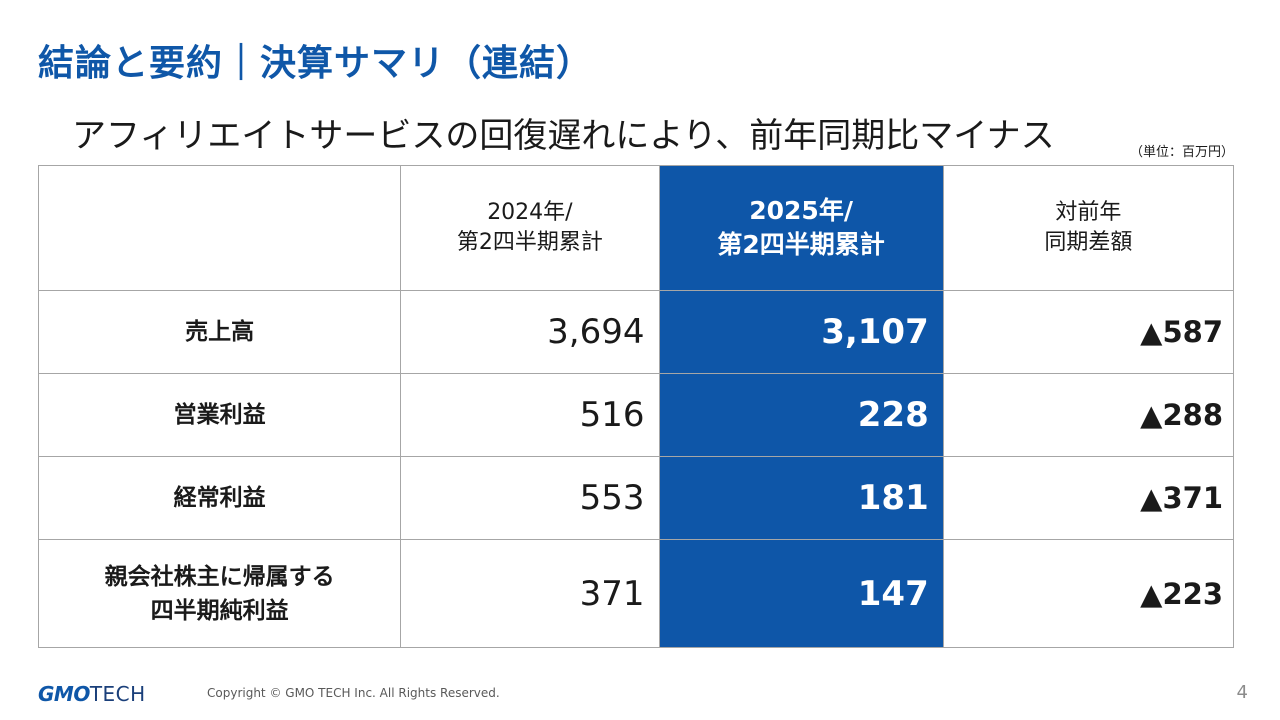  What do you see at coordinates (1088, 212) in the screenshot?
I see `header-diff-line1: 対前年` at bounding box center [1088, 212].